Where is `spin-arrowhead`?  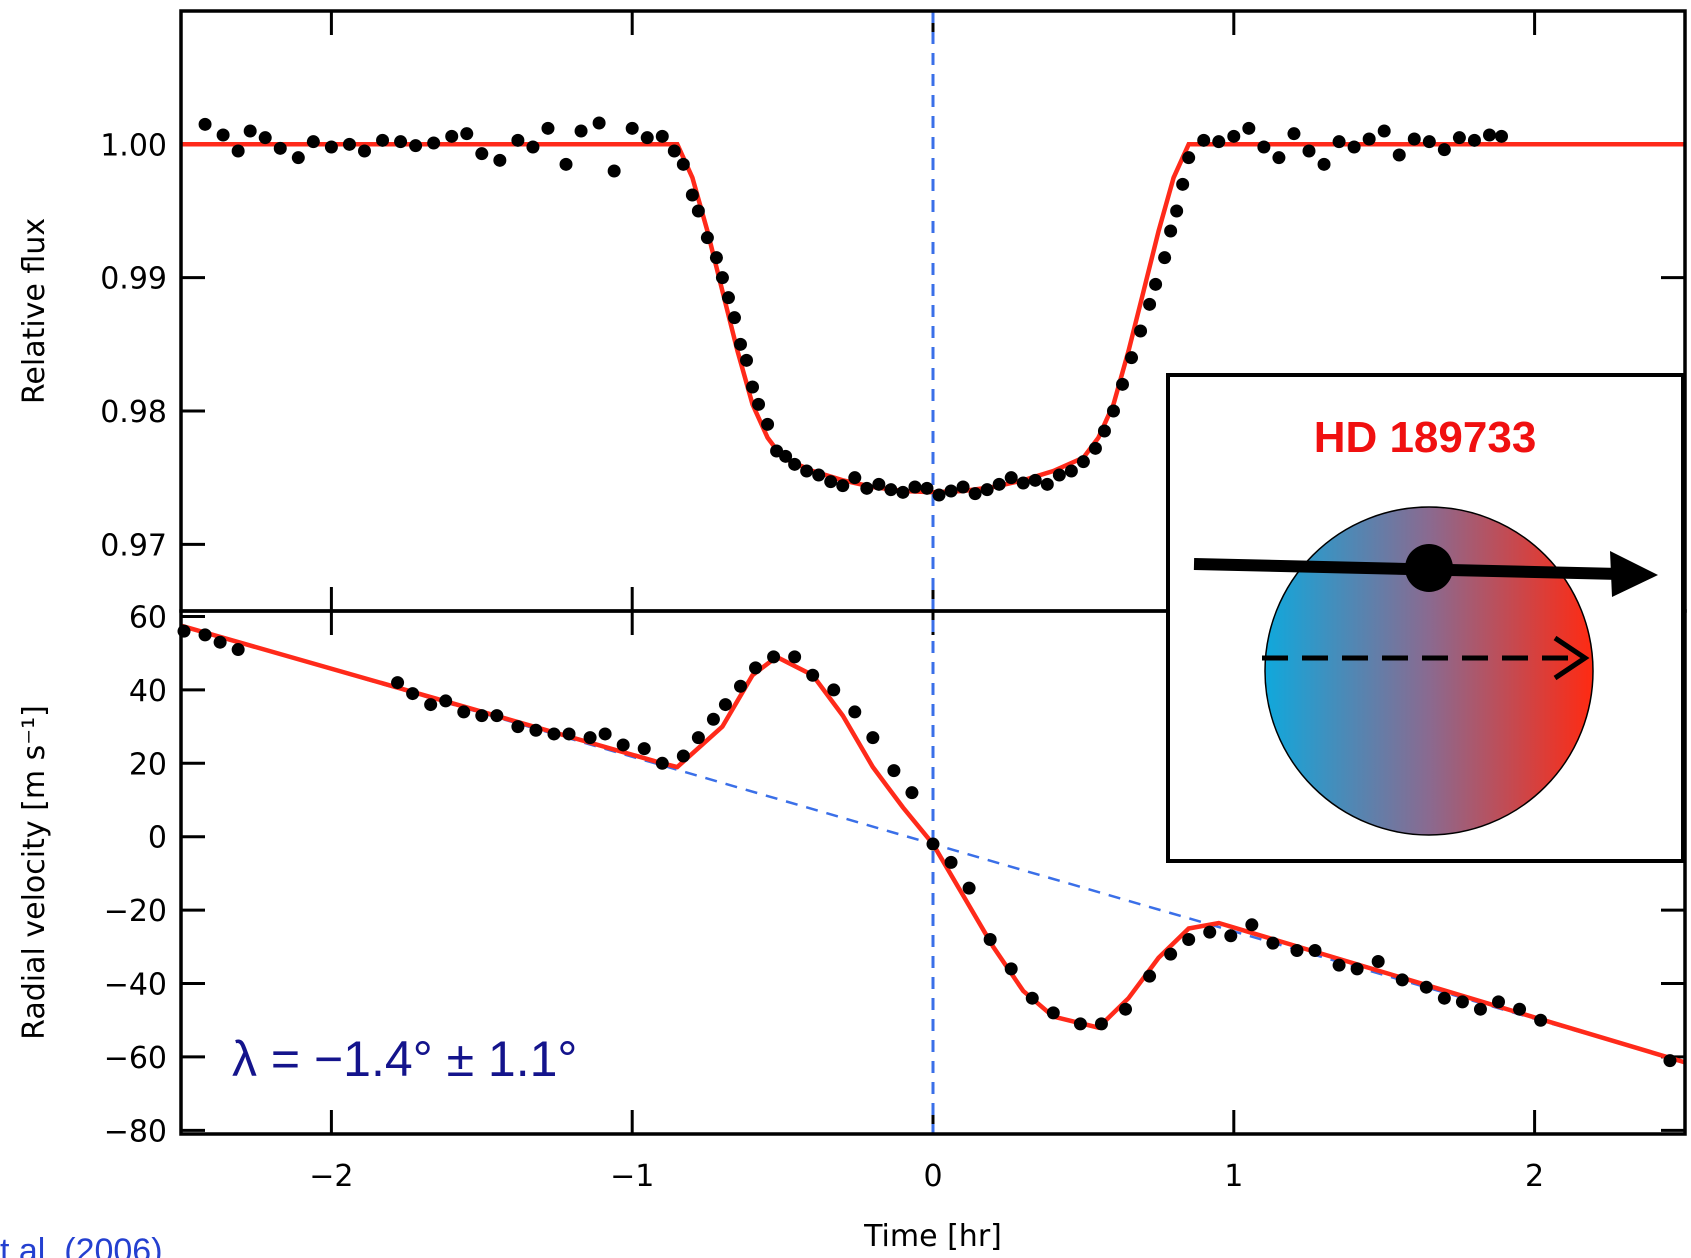
spin-arrowhead is located at coordinates (1571, 658).